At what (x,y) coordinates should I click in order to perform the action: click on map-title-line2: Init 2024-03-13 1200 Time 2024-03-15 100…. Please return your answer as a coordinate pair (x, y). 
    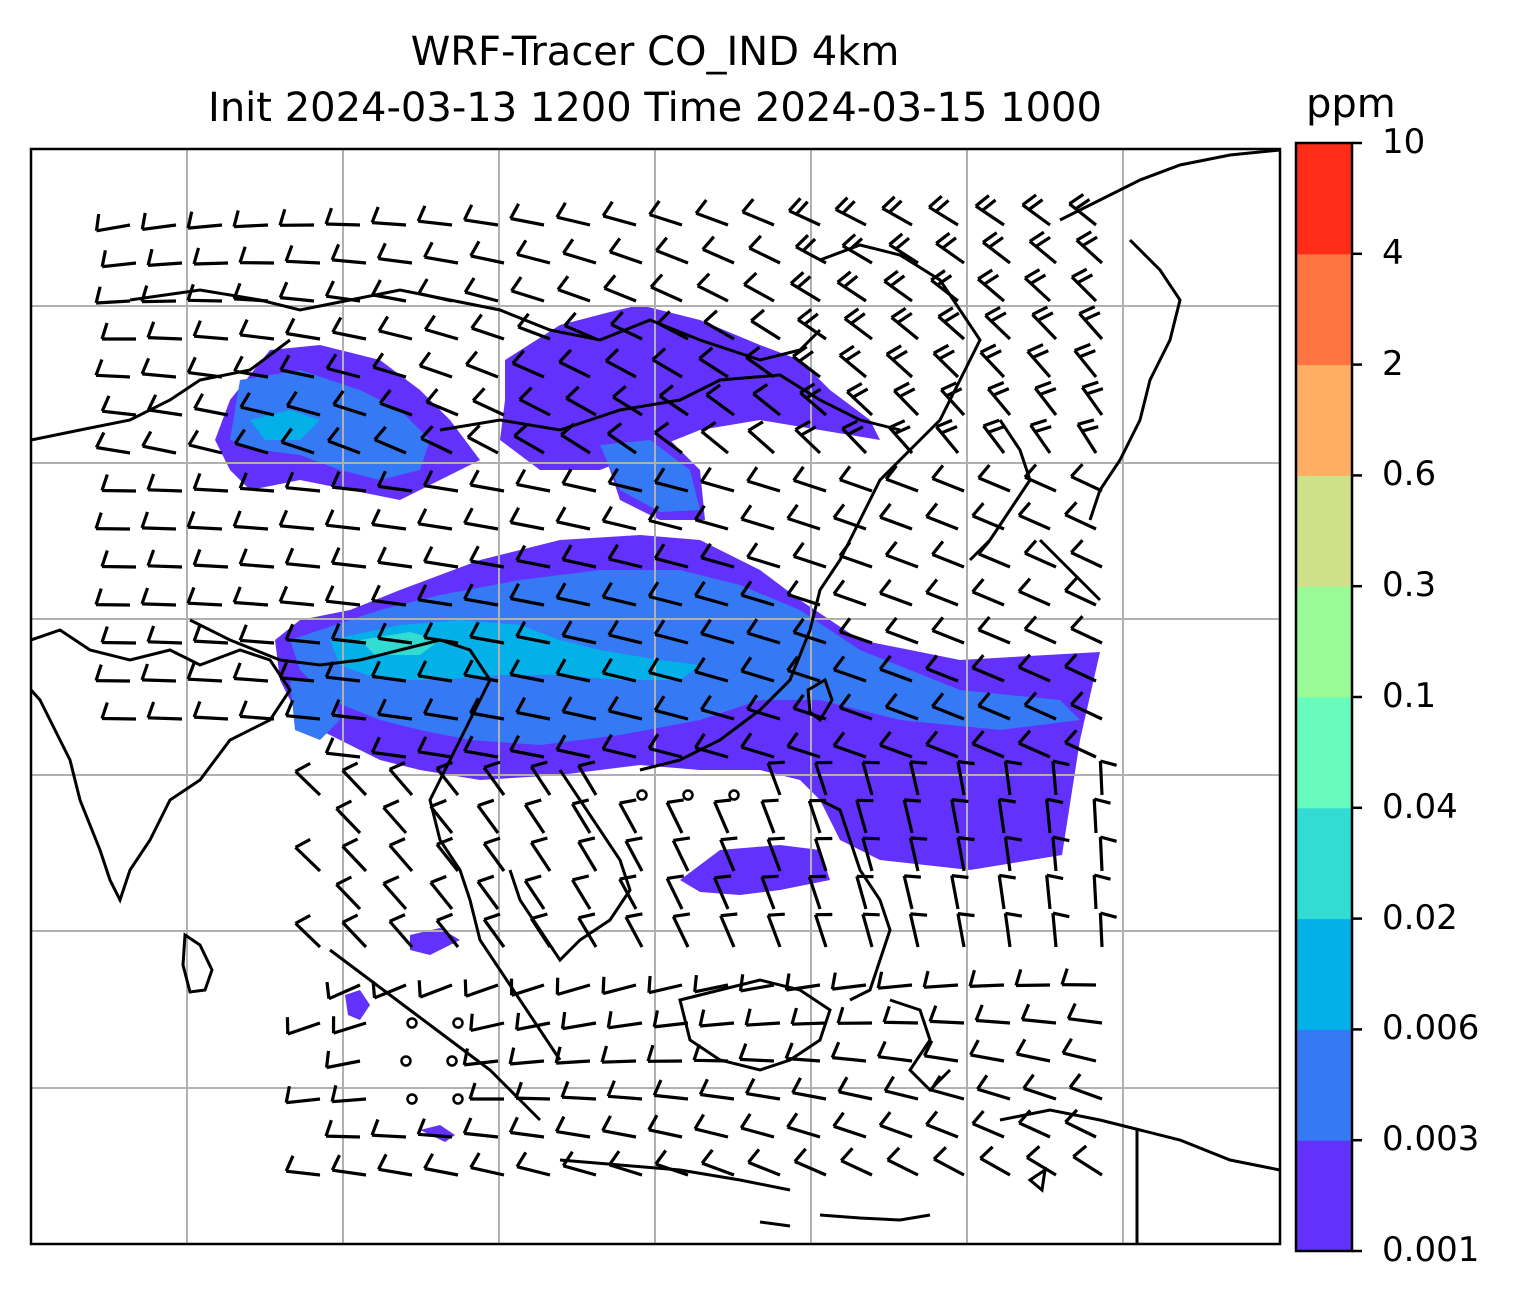
    Looking at the image, I should click on (655, 108).